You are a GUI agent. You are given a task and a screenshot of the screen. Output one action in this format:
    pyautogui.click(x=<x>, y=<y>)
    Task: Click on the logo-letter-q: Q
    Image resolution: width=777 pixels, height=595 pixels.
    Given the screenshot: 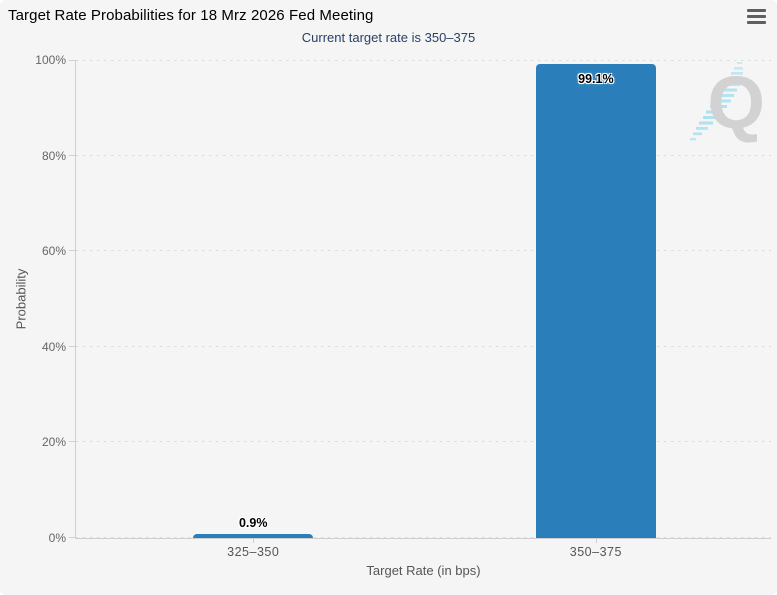 What is the action you would take?
    pyautogui.click(x=736, y=102)
    